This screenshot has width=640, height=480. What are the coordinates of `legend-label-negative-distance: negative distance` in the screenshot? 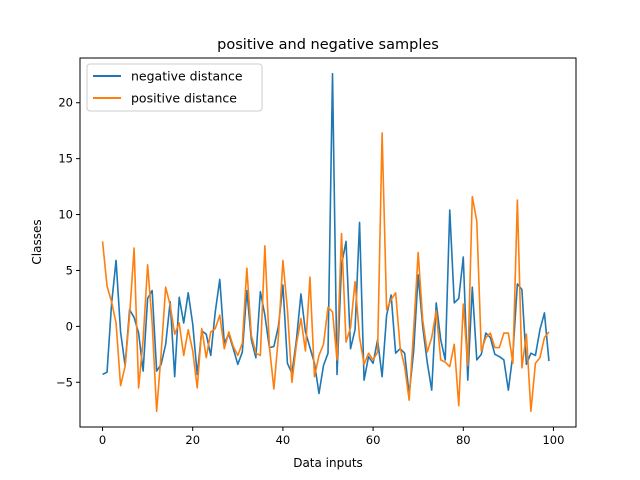 It's located at (187, 76).